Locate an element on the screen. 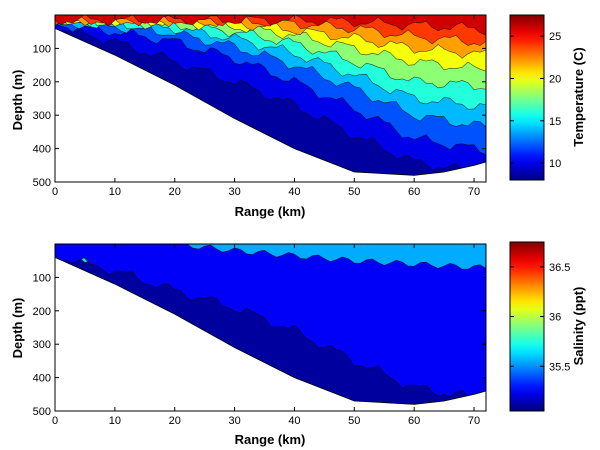 The width and height of the screenshot is (600, 450). salinity-colorbar-label: Salinity (ppt) is located at coordinates (578, 326).